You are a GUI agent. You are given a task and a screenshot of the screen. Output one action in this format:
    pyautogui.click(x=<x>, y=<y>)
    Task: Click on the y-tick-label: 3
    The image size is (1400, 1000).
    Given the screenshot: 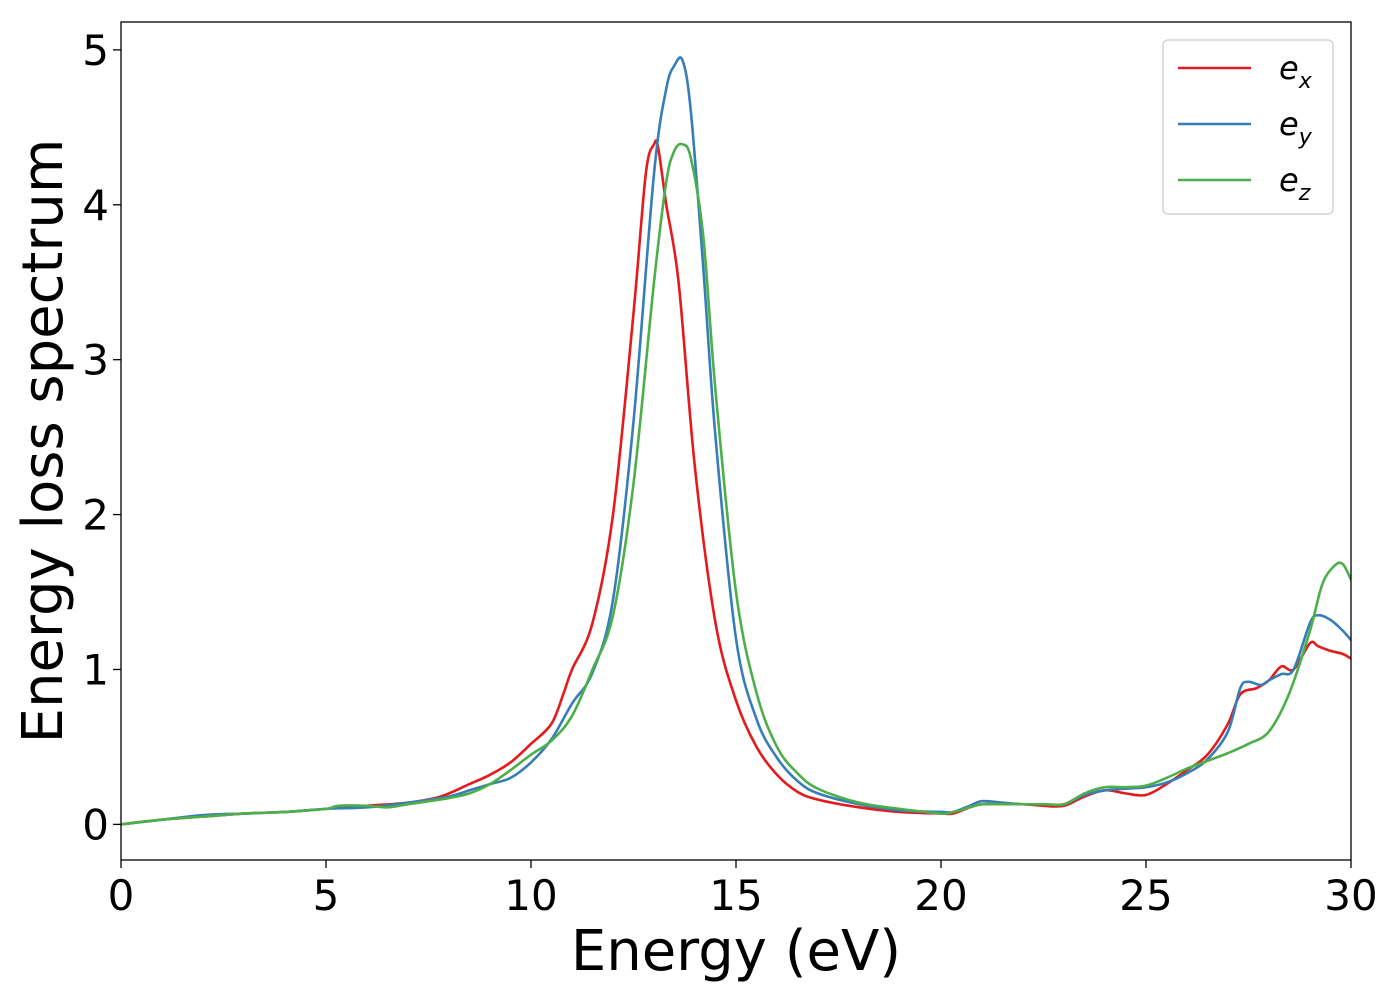 What is the action you would take?
    pyautogui.click(x=95, y=360)
    